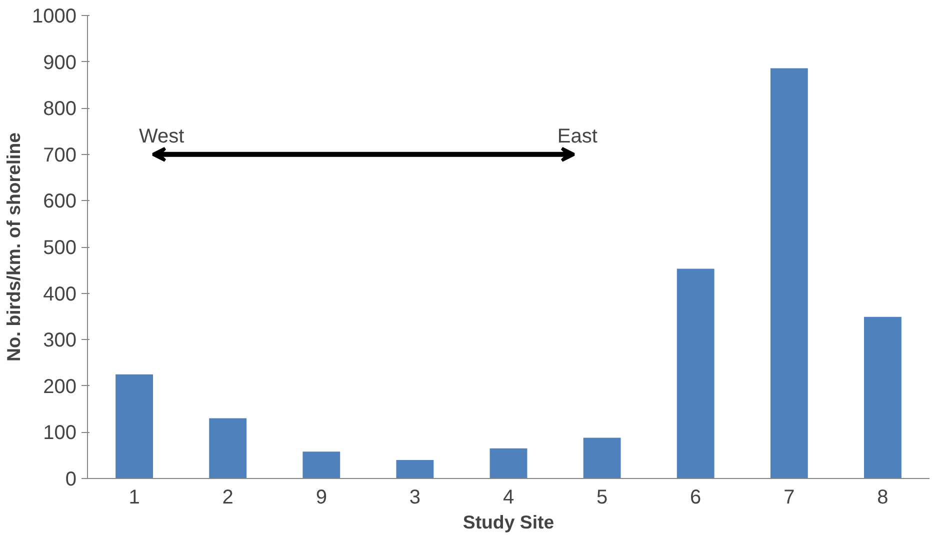 Image resolution: width=944 pixels, height=535 pixels. What do you see at coordinates (60, 155) in the screenshot?
I see `y-tick-label: 700` at bounding box center [60, 155].